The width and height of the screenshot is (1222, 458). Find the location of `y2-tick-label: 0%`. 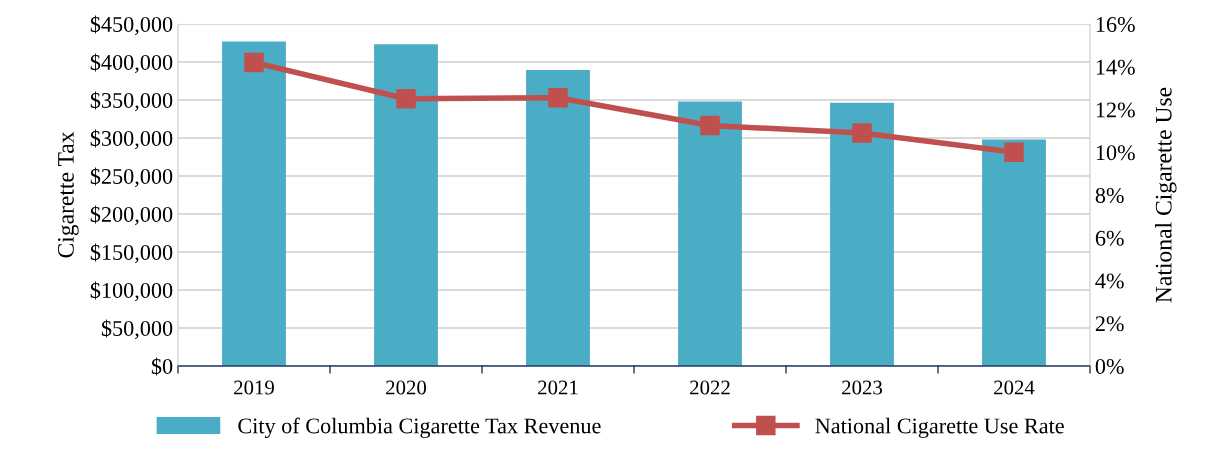

y2-tick-label: 0% is located at coordinates (1109, 366).